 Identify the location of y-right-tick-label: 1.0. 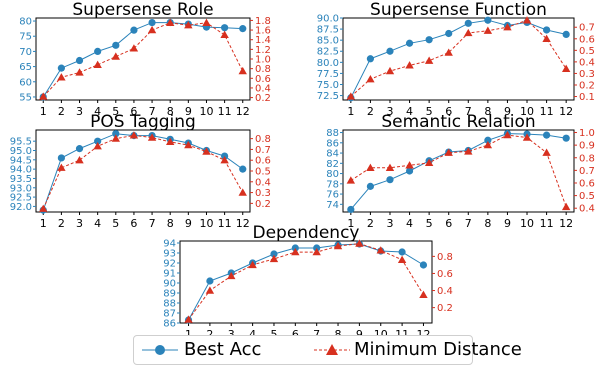
(263, 60).